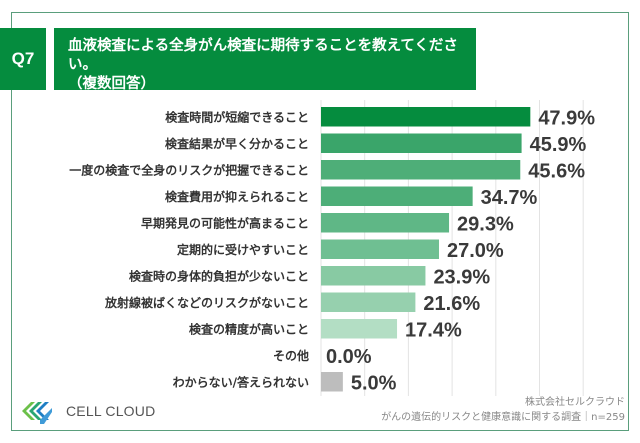 The height and width of the screenshot is (443, 640). Describe the element at coordinates (558, 145) in the screenshot. I see `value-label-1: 45.9%` at that location.